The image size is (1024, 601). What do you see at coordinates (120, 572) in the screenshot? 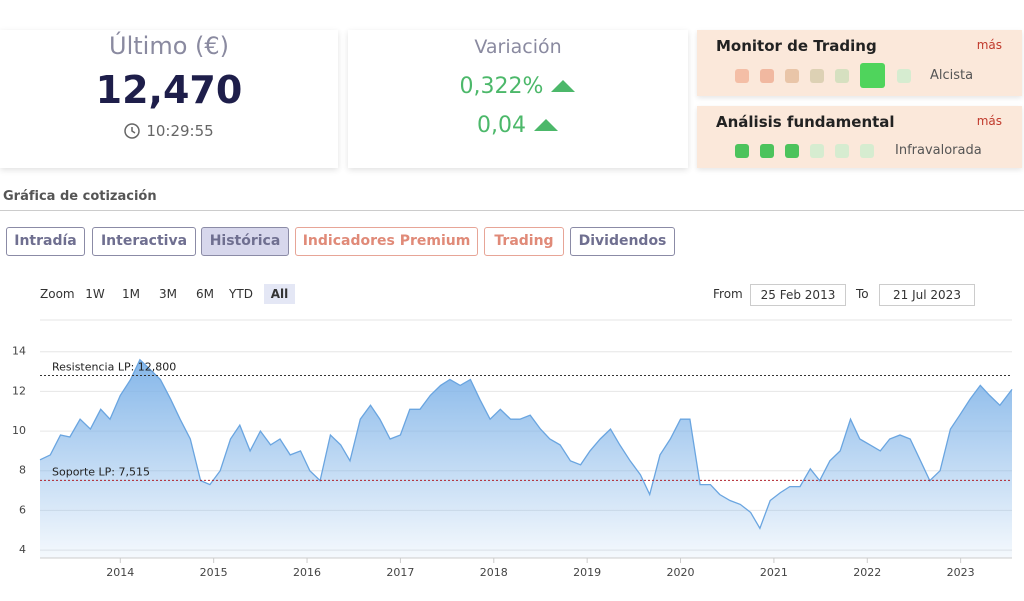
I see `x-tick-label: 2014` at bounding box center [120, 572].